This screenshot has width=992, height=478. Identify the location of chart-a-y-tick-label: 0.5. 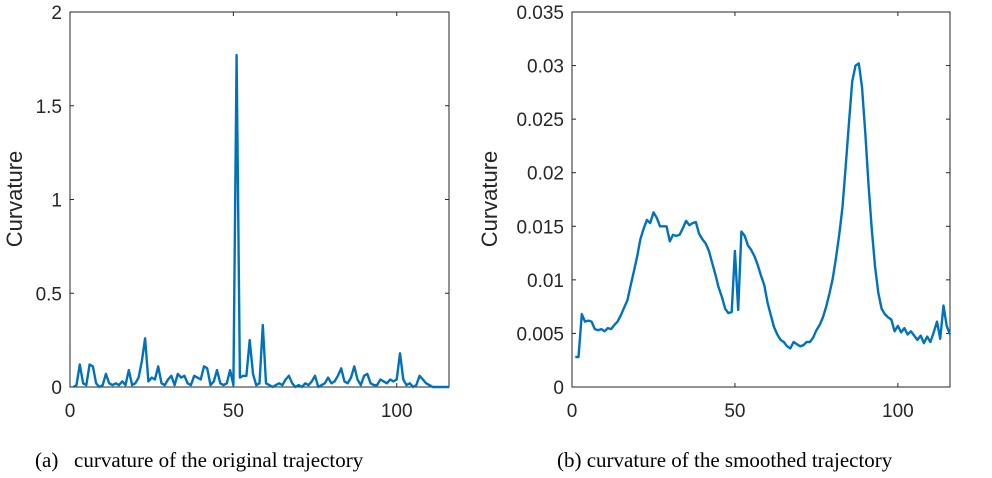
(49, 294).